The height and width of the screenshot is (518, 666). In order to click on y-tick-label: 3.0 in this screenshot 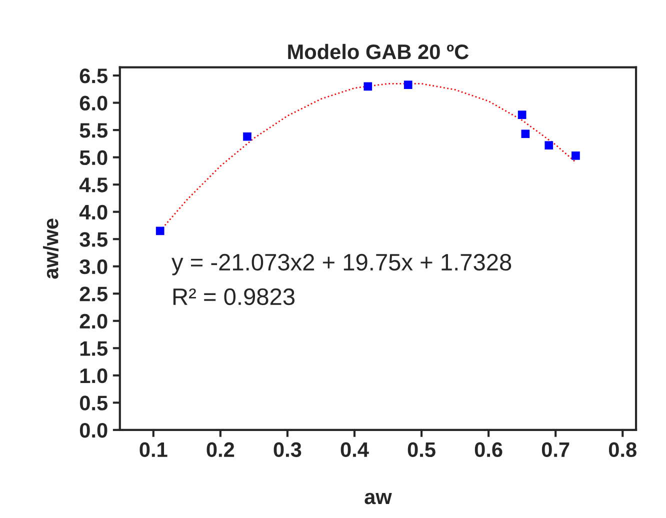, I will do `click(94, 266)`.